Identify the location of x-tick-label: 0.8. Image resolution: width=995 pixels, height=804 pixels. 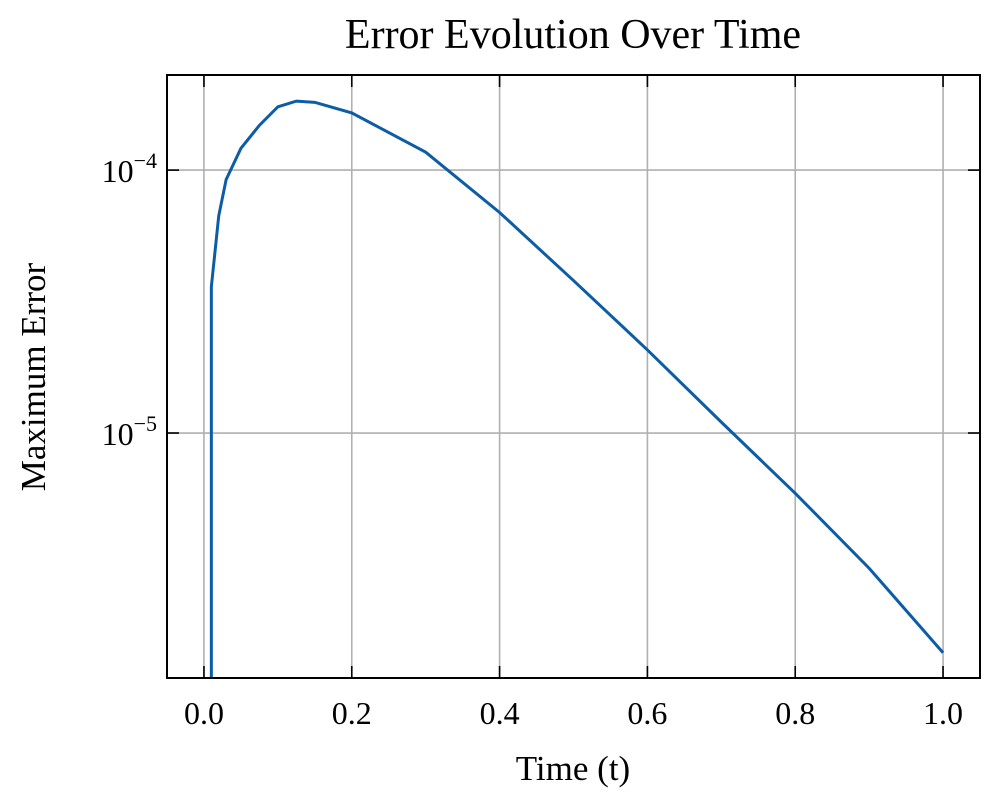
(795, 713).